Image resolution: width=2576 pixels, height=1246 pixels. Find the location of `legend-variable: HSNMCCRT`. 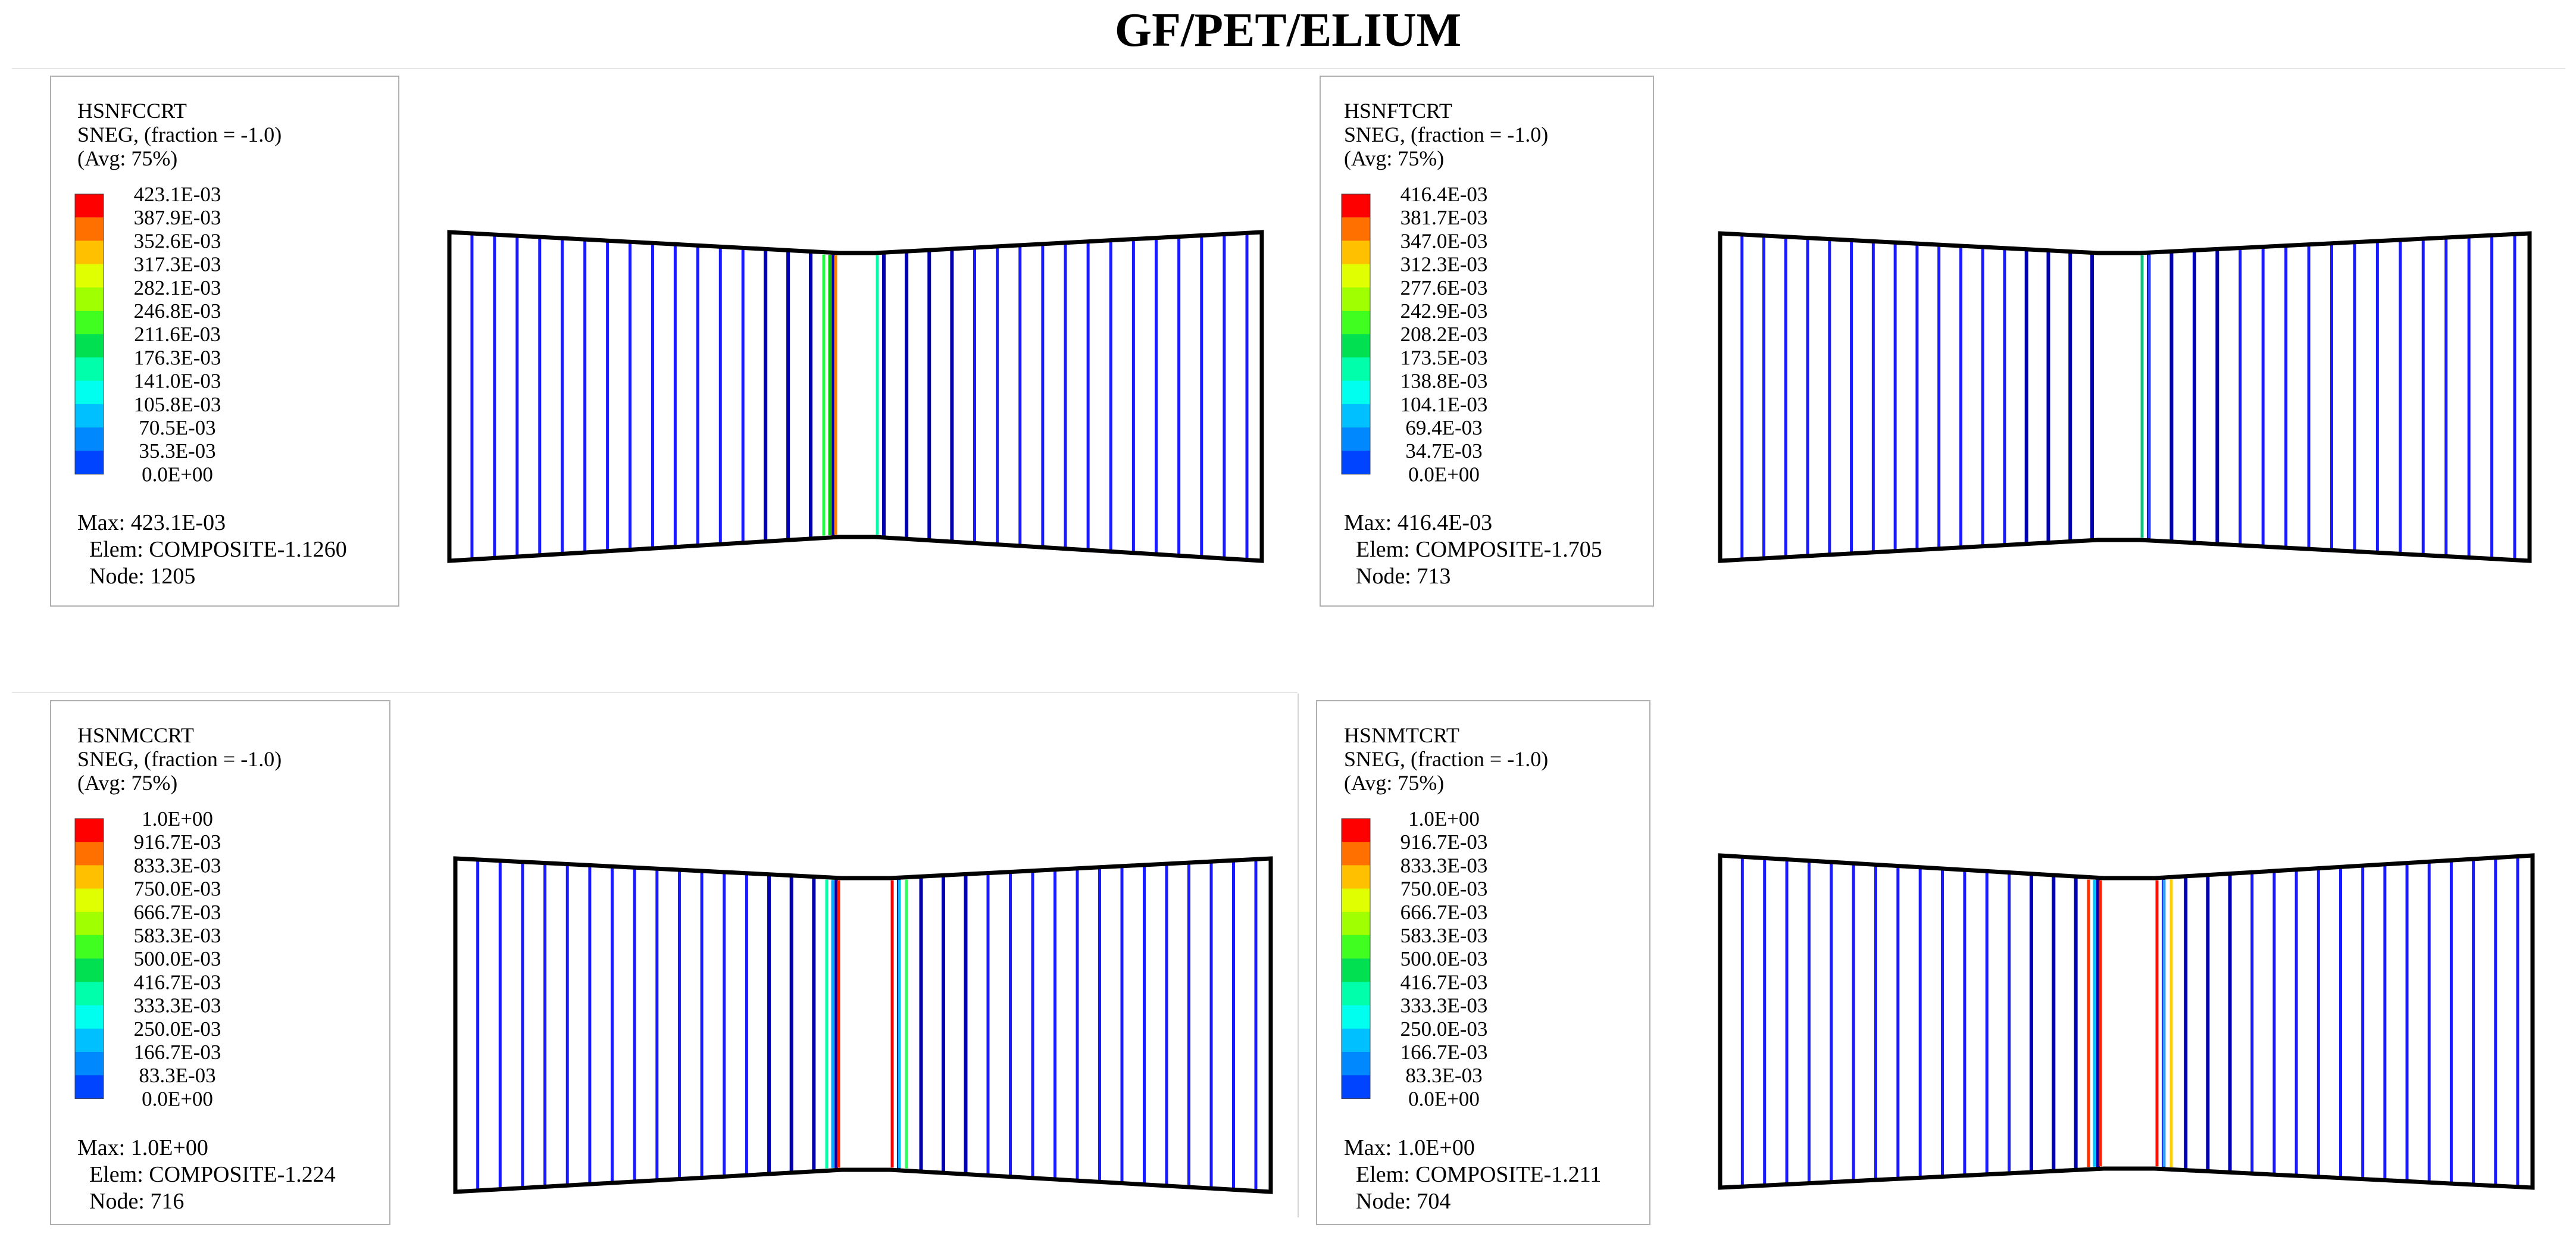

legend-variable: HSNMCCRT is located at coordinates (135, 735).